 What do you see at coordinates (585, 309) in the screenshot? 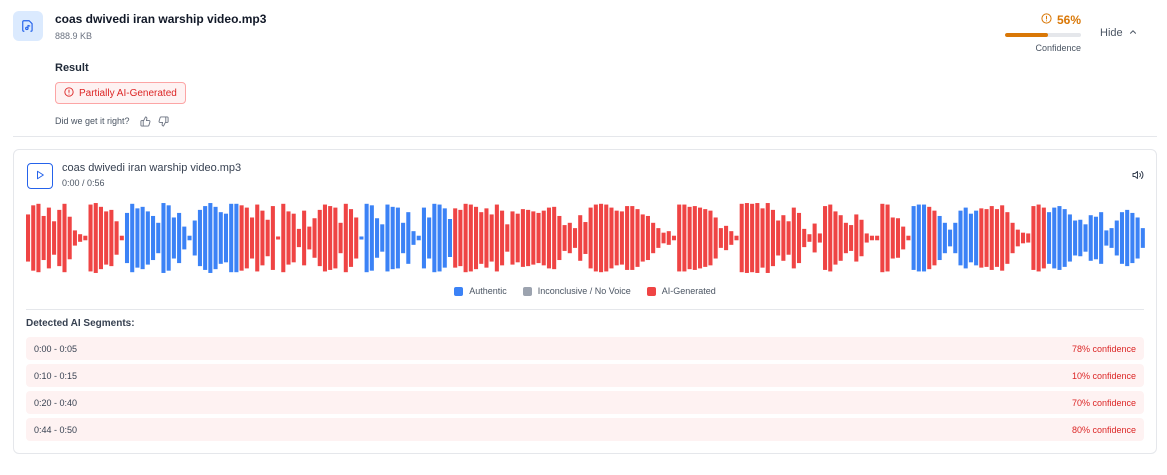
I see `card-divider` at bounding box center [585, 309].